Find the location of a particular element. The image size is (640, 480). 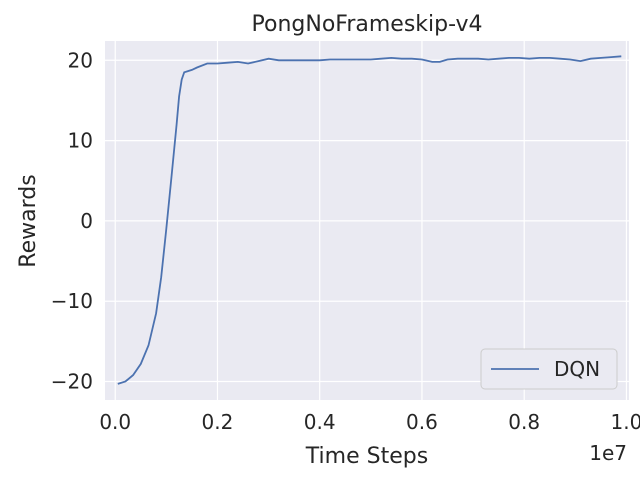

y-tick-label: −20 is located at coordinates (72, 382).